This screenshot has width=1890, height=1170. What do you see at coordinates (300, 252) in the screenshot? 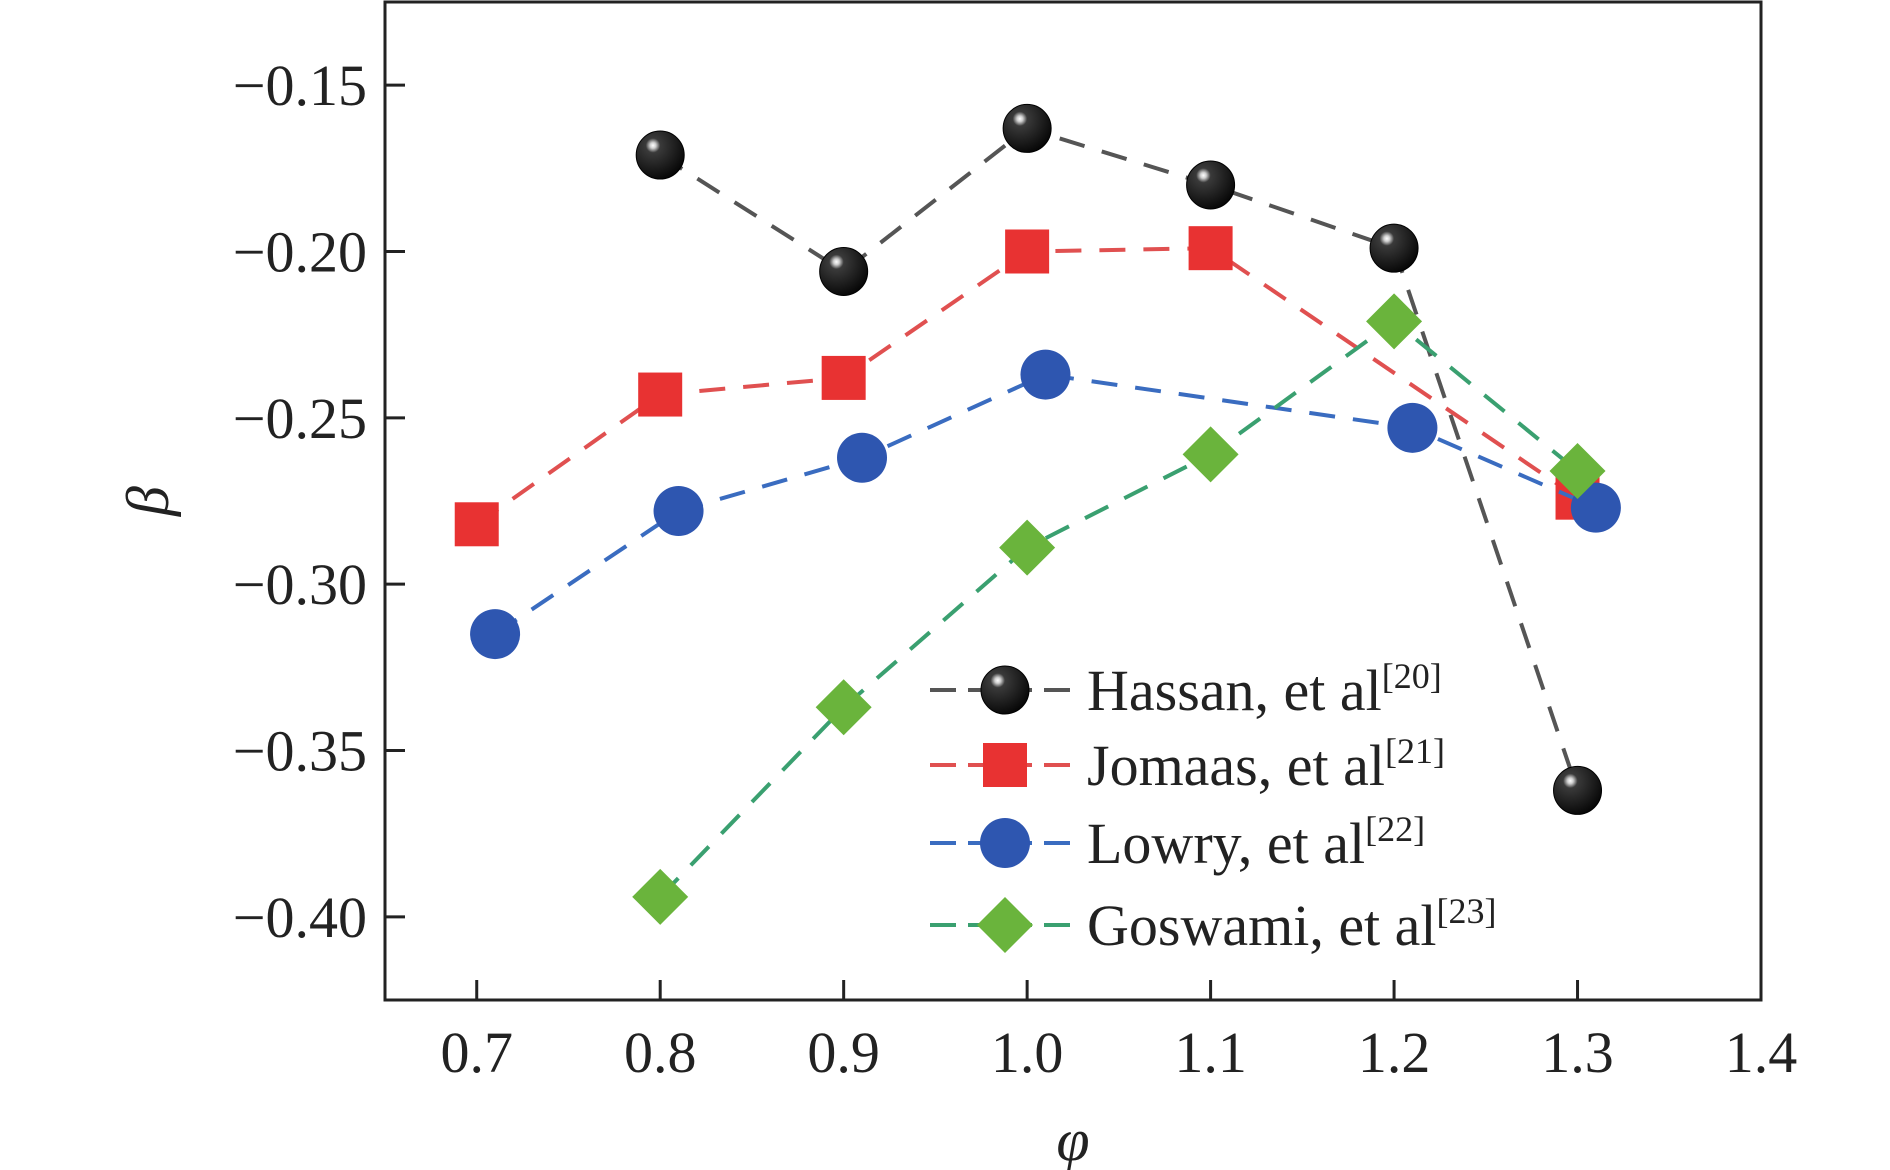
I see `y-tick-label: −0.20` at bounding box center [300, 252].